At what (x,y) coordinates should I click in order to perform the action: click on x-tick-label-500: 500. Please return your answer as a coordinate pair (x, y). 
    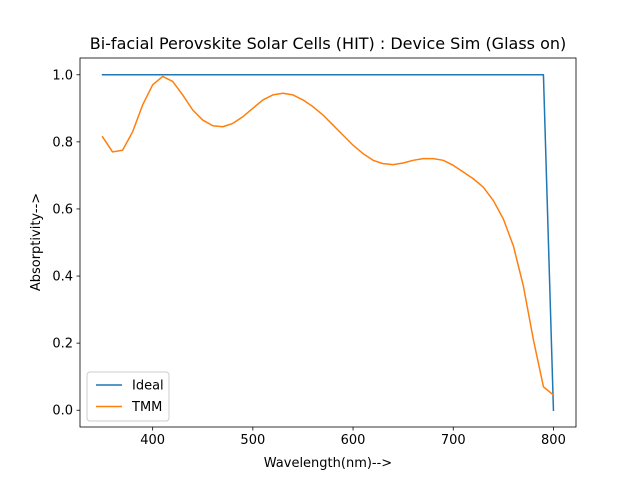
    Looking at the image, I should click on (252, 440).